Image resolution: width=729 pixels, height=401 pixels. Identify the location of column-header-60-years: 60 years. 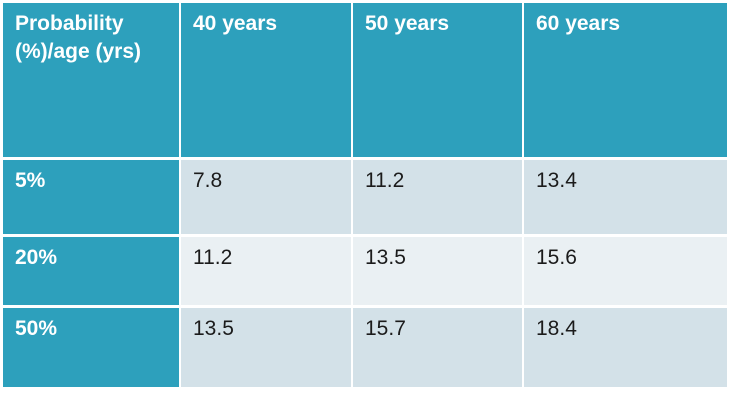
(625, 81).